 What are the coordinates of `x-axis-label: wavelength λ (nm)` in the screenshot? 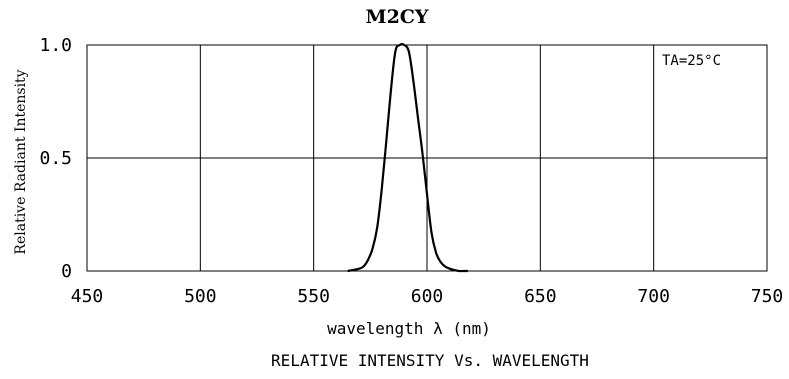 It's located at (409, 328).